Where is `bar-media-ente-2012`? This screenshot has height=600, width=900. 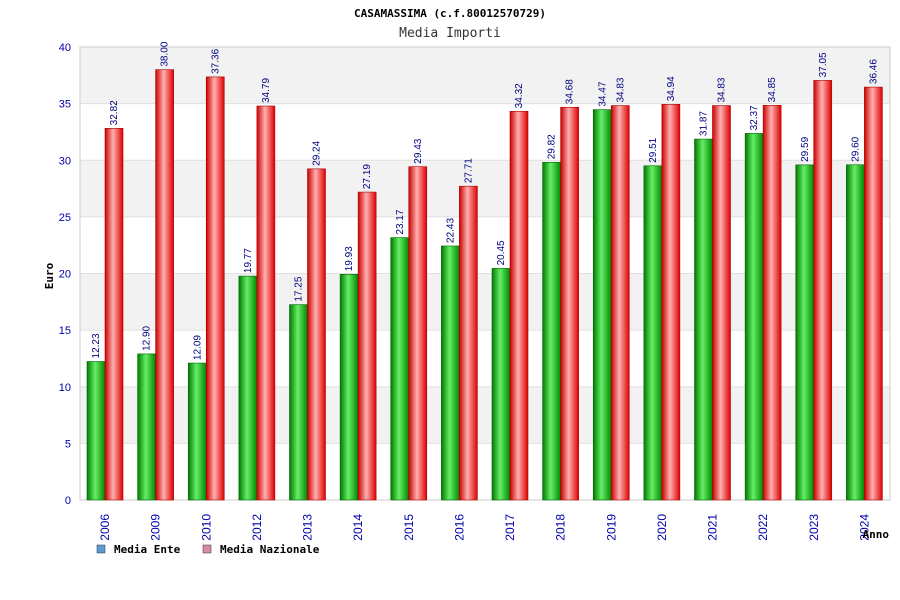 bar-media-ente-2012 is located at coordinates (248, 388).